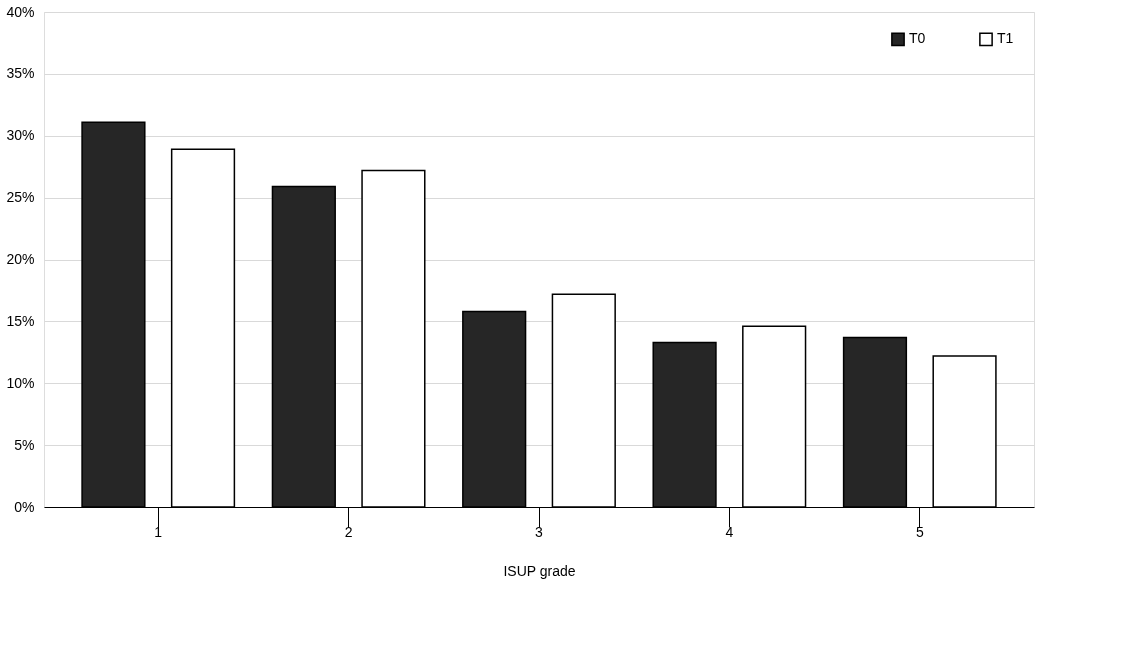 The width and height of the screenshot is (1130, 655). What do you see at coordinates (20, 382) in the screenshot?
I see `y-tick-label: 10%` at bounding box center [20, 382].